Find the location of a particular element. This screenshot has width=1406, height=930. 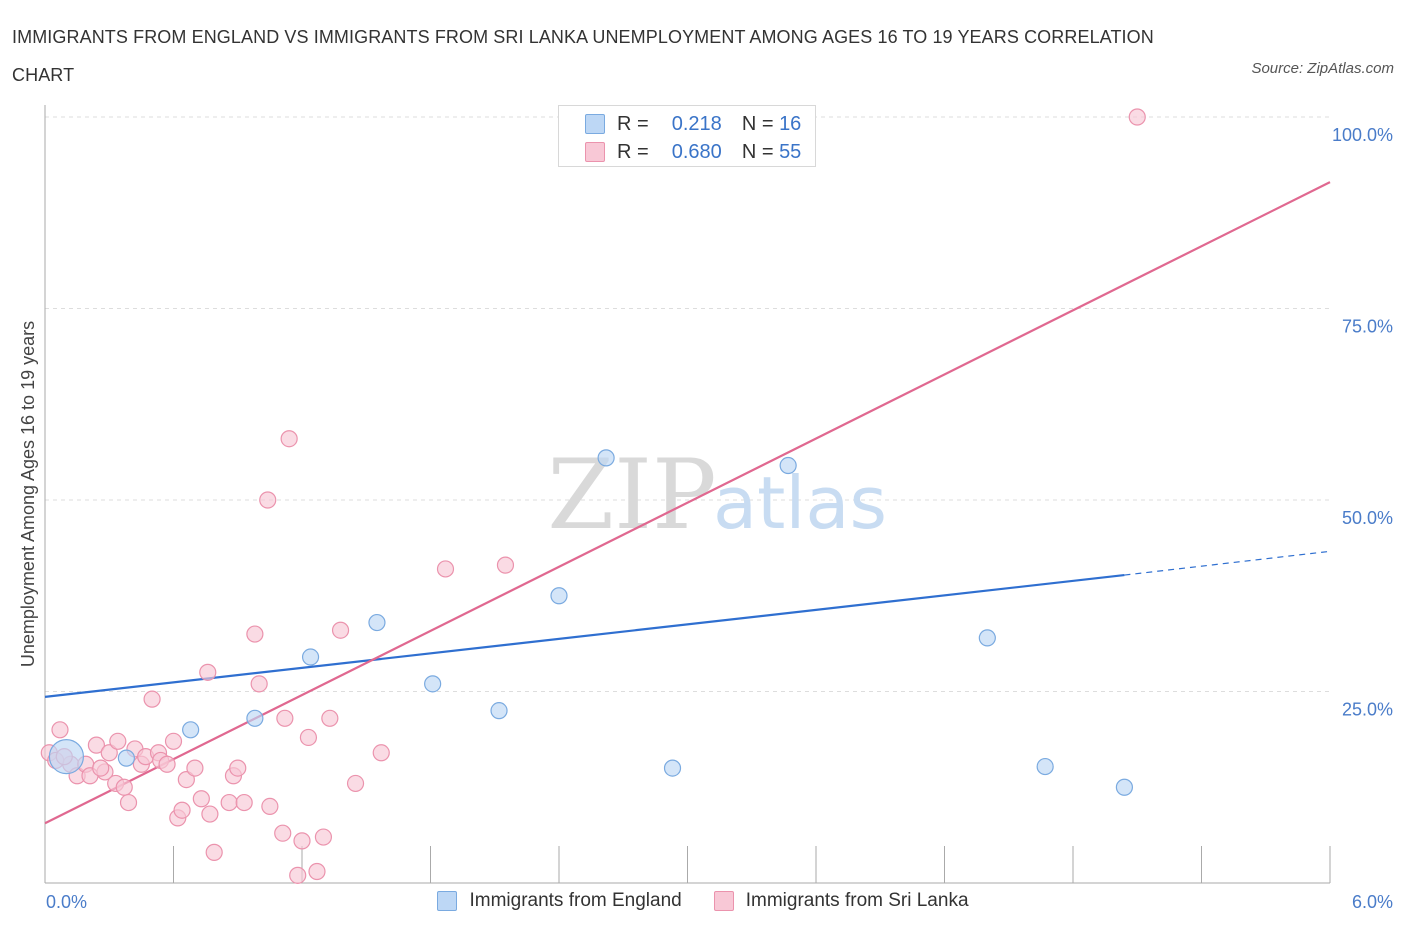

srilanka-n-value: 55 is located at coordinates (790, 151).